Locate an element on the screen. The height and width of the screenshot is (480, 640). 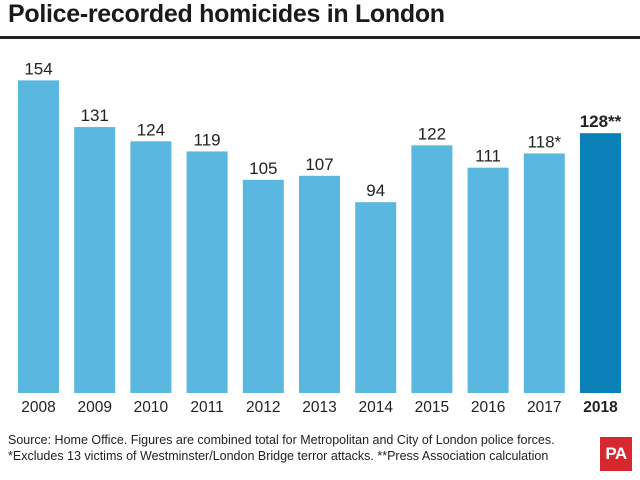
category-label-2016: 2016 is located at coordinates (488, 407).